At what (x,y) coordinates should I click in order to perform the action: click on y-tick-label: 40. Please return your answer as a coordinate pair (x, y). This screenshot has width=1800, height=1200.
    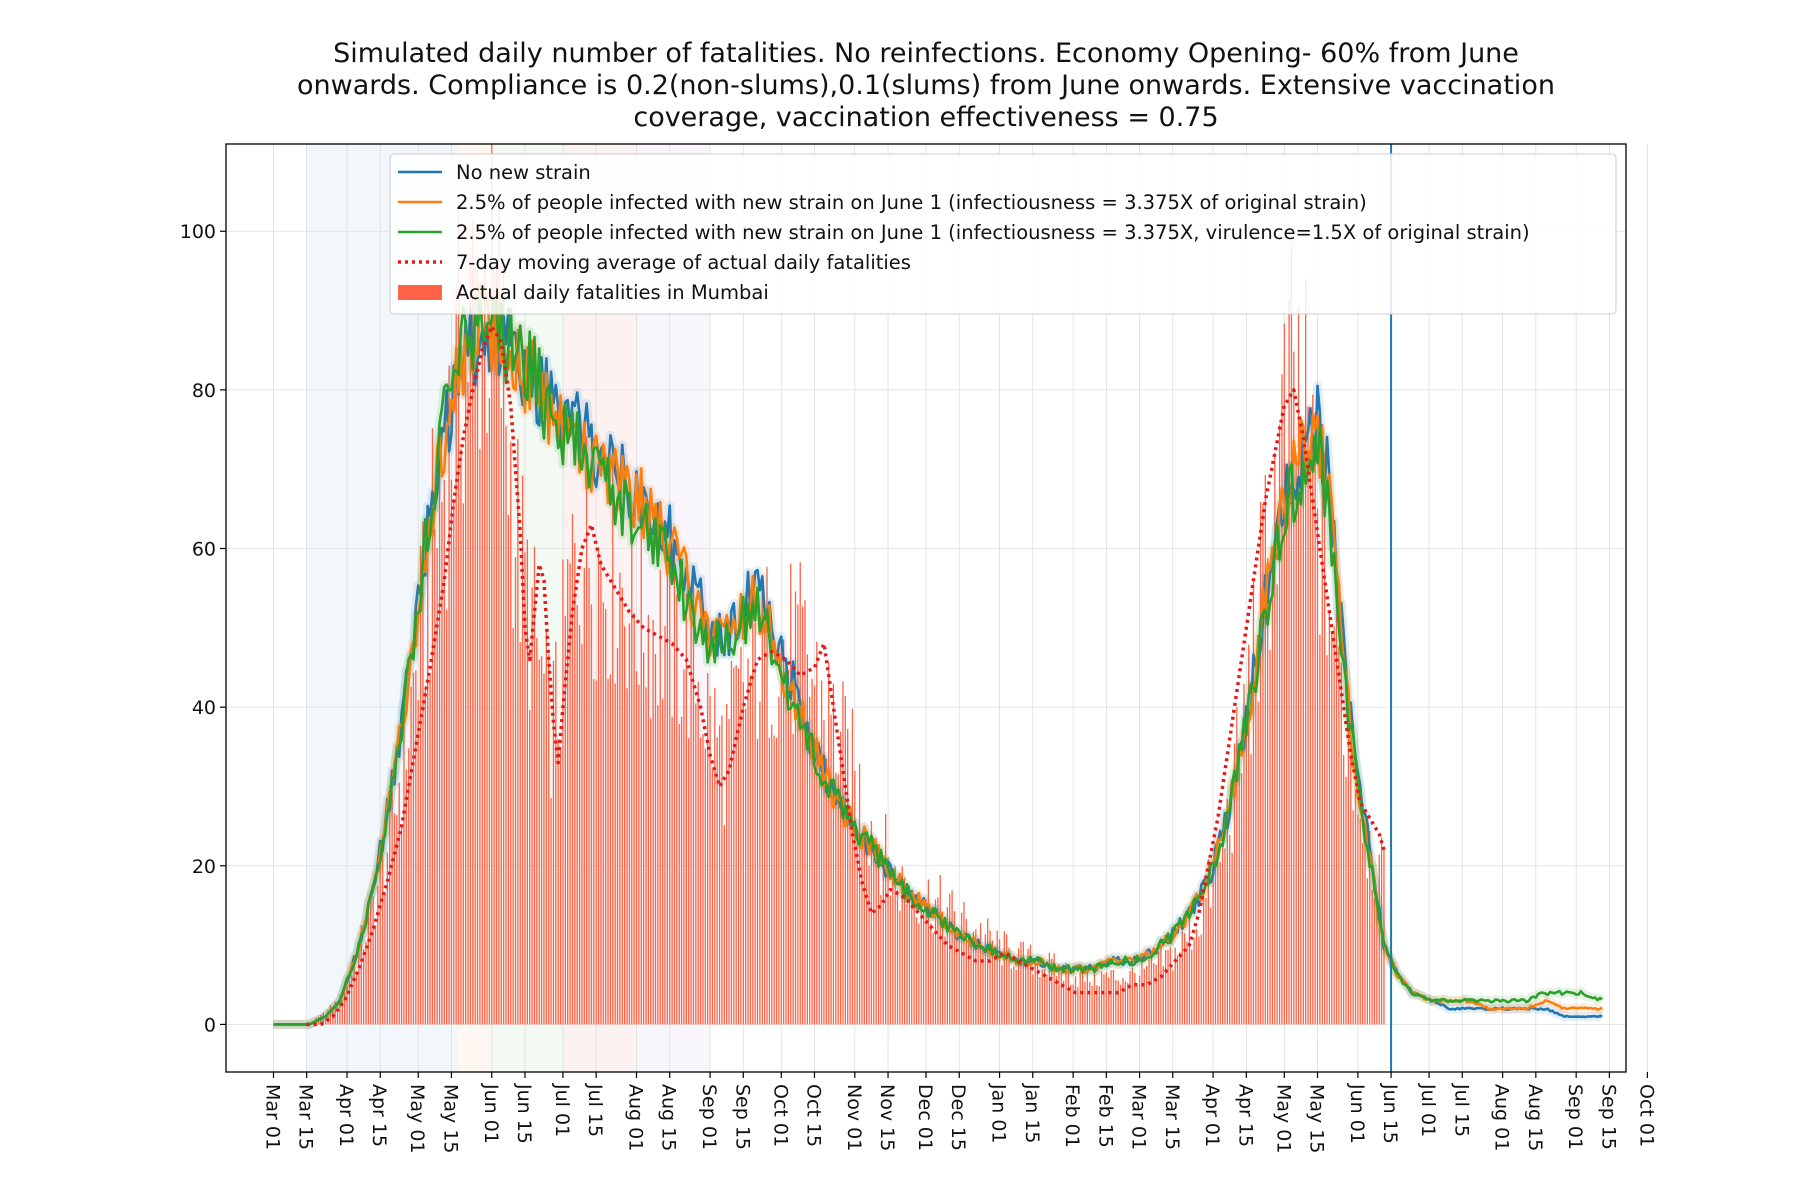
    Looking at the image, I should click on (204, 708).